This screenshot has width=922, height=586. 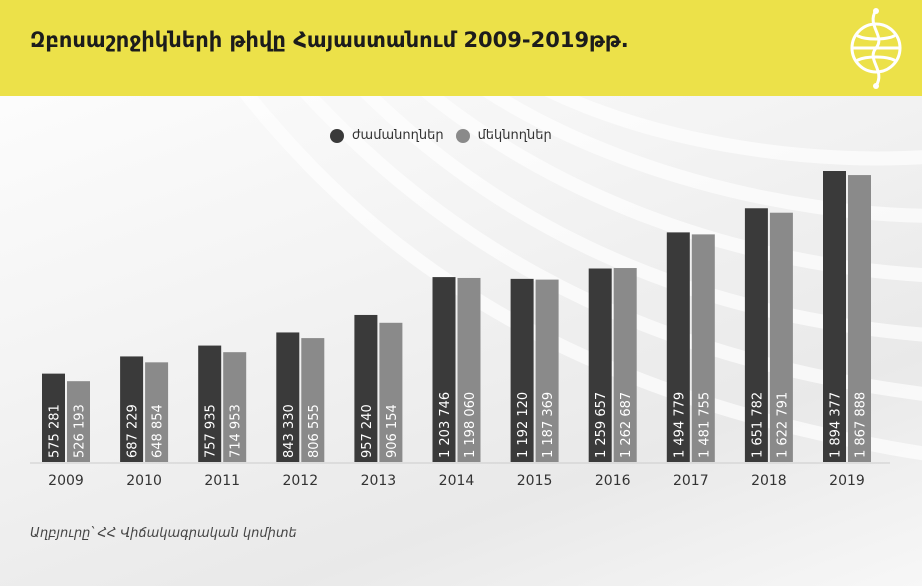 What do you see at coordinates (704, 425) in the screenshot?
I see `data-label-departures-2017: 1 481 755` at bounding box center [704, 425].